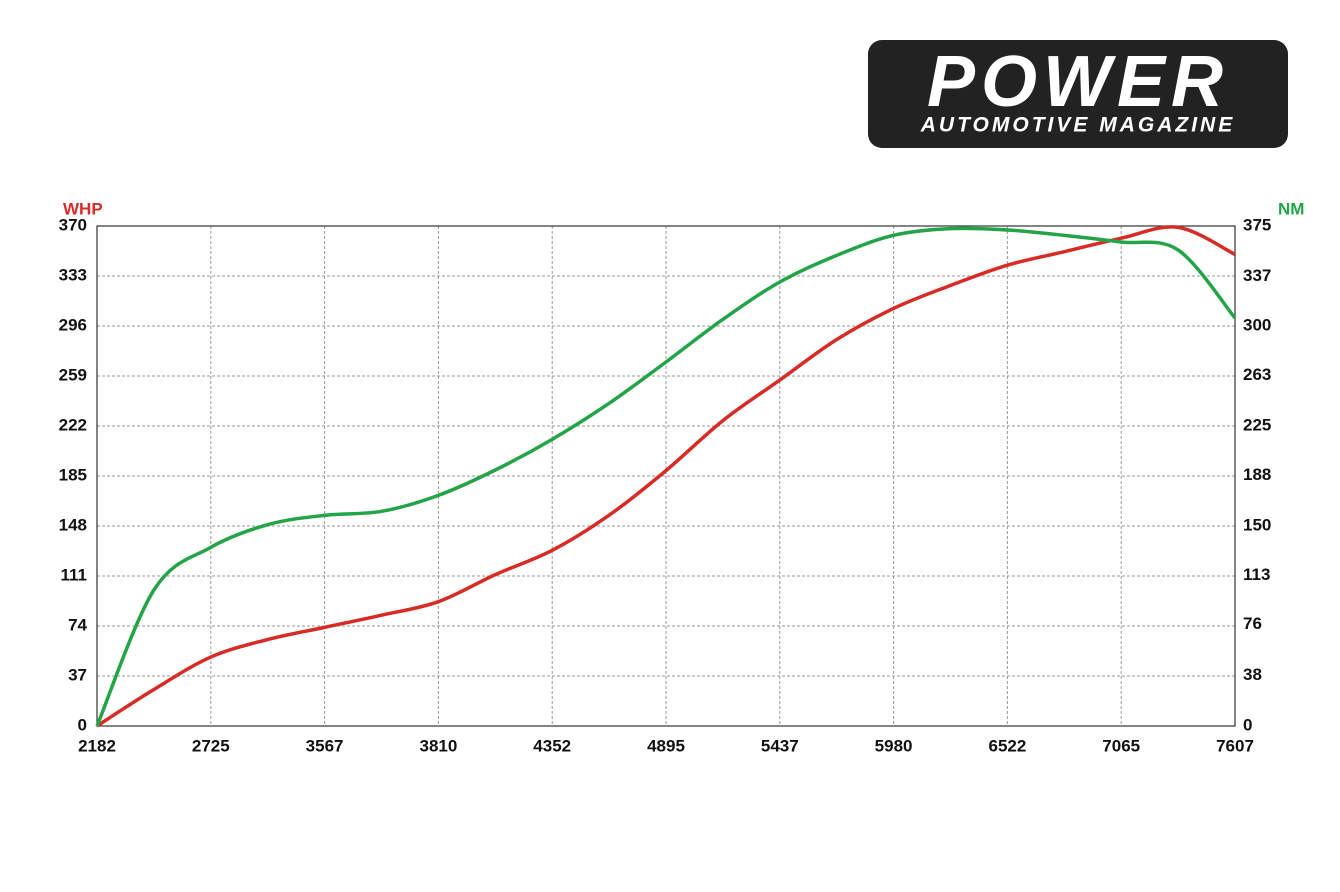 This screenshot has height=892, width=1340. Describe the element at coordinates (1252, 674) in the screenshot. I see `y2-tick-label: 38` at that location.